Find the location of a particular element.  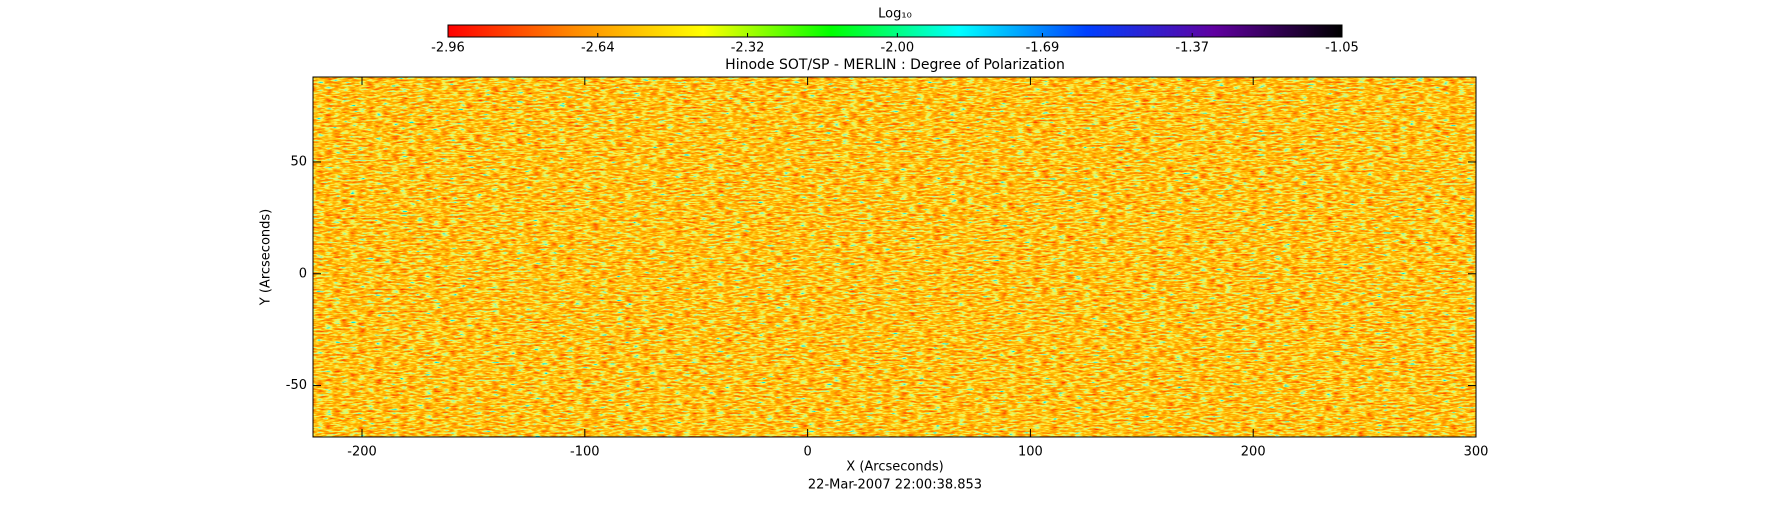

x-tick-label: 300 is located at coordinates (1476, 452).